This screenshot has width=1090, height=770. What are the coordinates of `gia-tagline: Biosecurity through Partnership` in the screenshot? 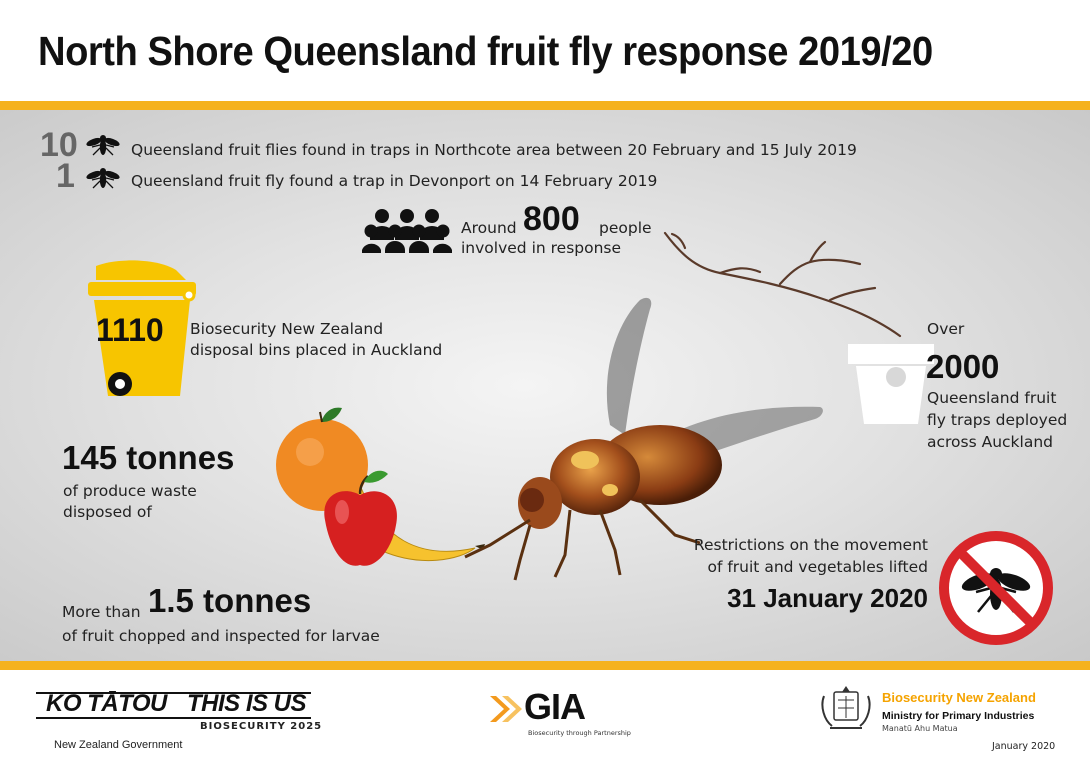 It's located at (579, 733).